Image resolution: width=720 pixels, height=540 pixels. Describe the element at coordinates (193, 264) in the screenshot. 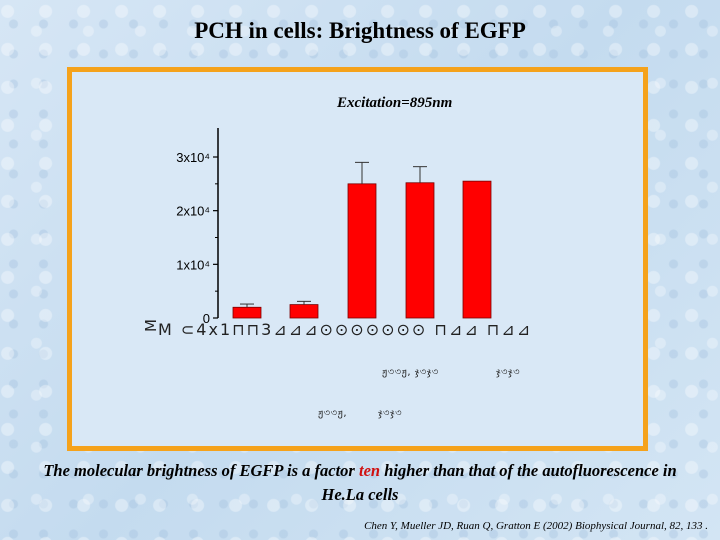

I see `y-tick-label: 1x10⁴` at that location.